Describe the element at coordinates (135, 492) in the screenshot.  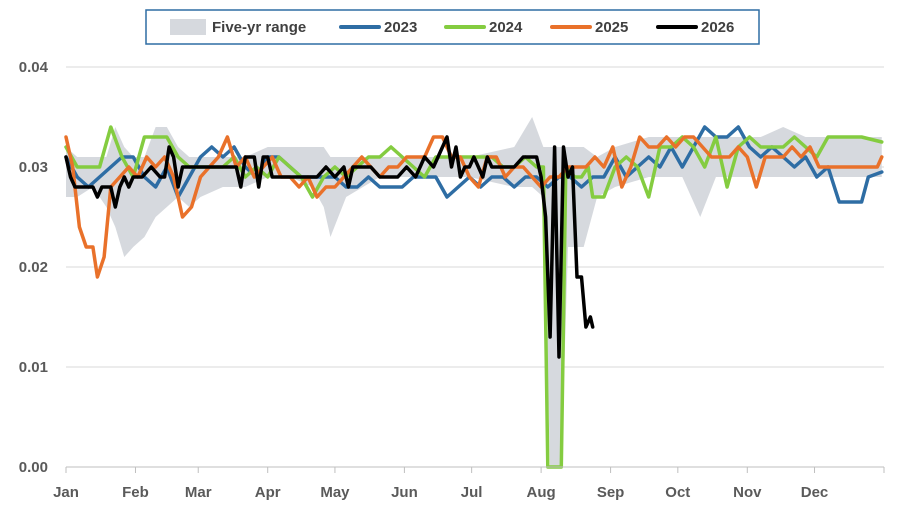
I see `x-tick-label: Feb` at that location.